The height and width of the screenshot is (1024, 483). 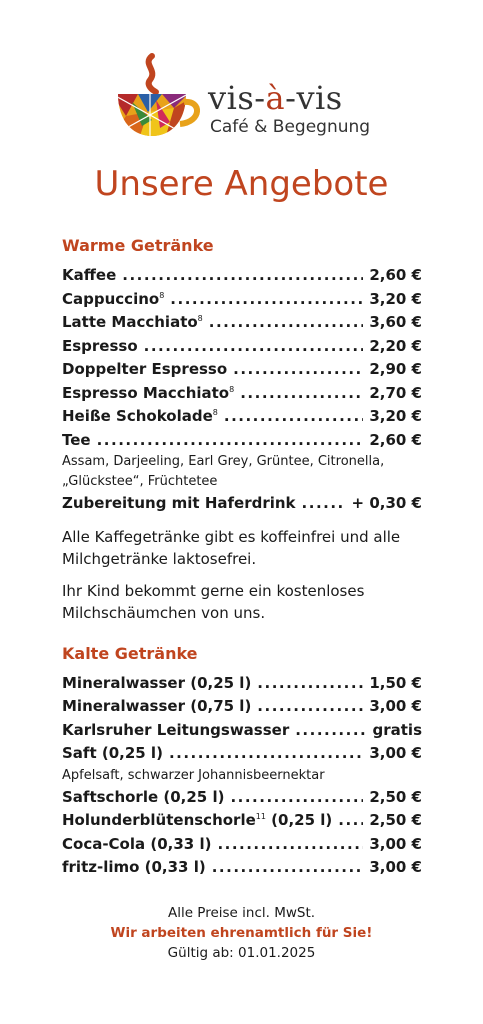 I want to click on oat-drink-row: Zubereitung mit Haferdrink + 0,30 €, so click(x=242, y=504).